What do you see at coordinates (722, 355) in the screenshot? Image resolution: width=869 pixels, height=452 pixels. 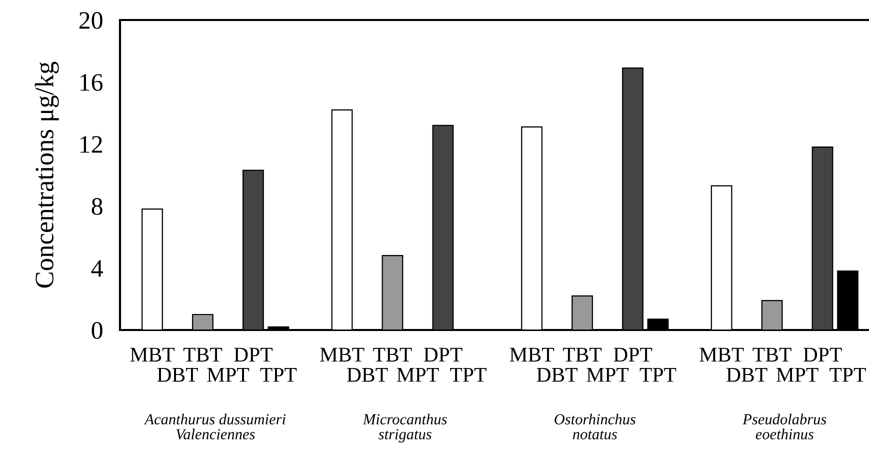 I see `series-label: MBT` at bounding box center [722, 355].